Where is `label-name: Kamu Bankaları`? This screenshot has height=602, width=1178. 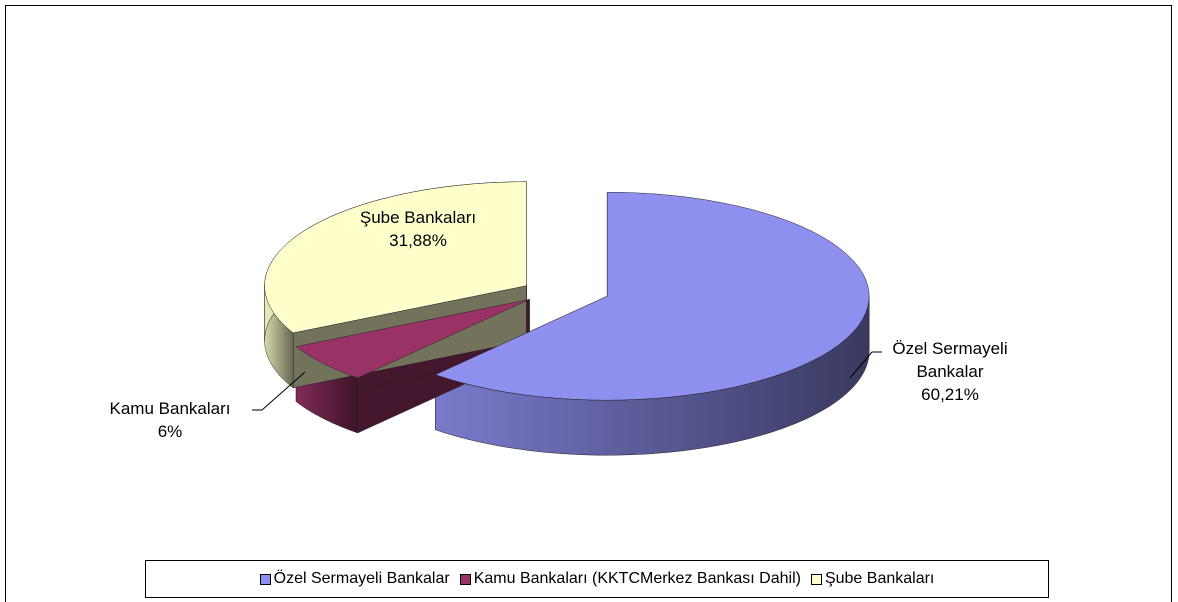 label-name: Kamu Bankaları is located at coordinates (170, 408).